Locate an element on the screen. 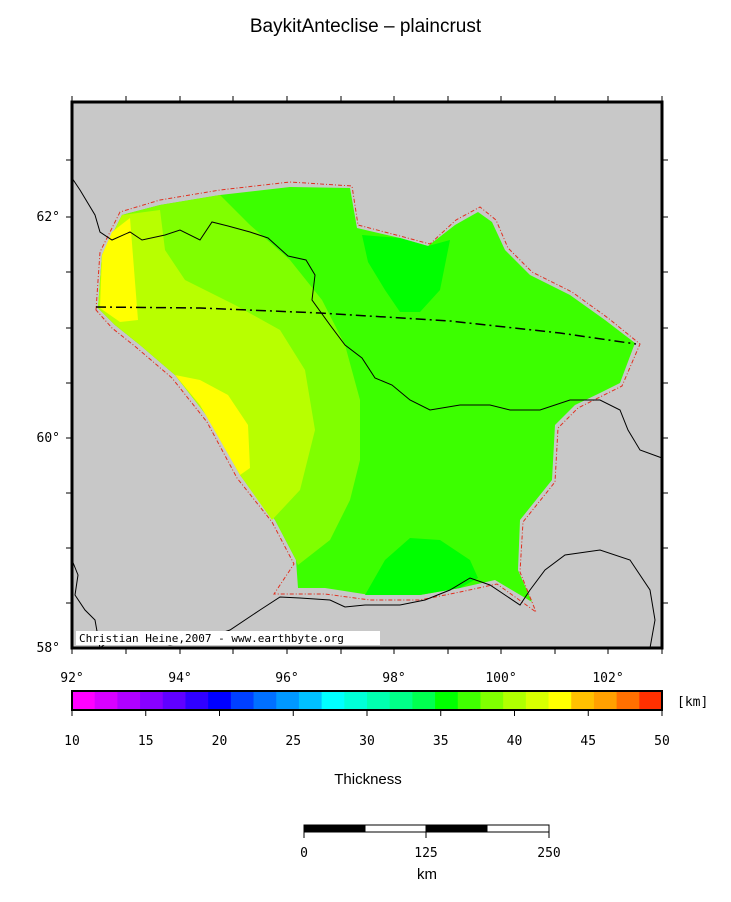  colorbar-tick-label: 30 is located at coordinates (367, 741).